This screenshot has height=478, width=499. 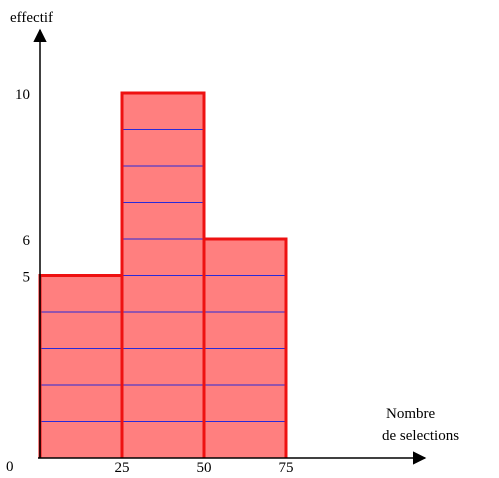 What do you see at coordinates (410, 414) in the screenshot?
I see `x-axis-label-line1: Nombre` at bounding box center [410, 414].